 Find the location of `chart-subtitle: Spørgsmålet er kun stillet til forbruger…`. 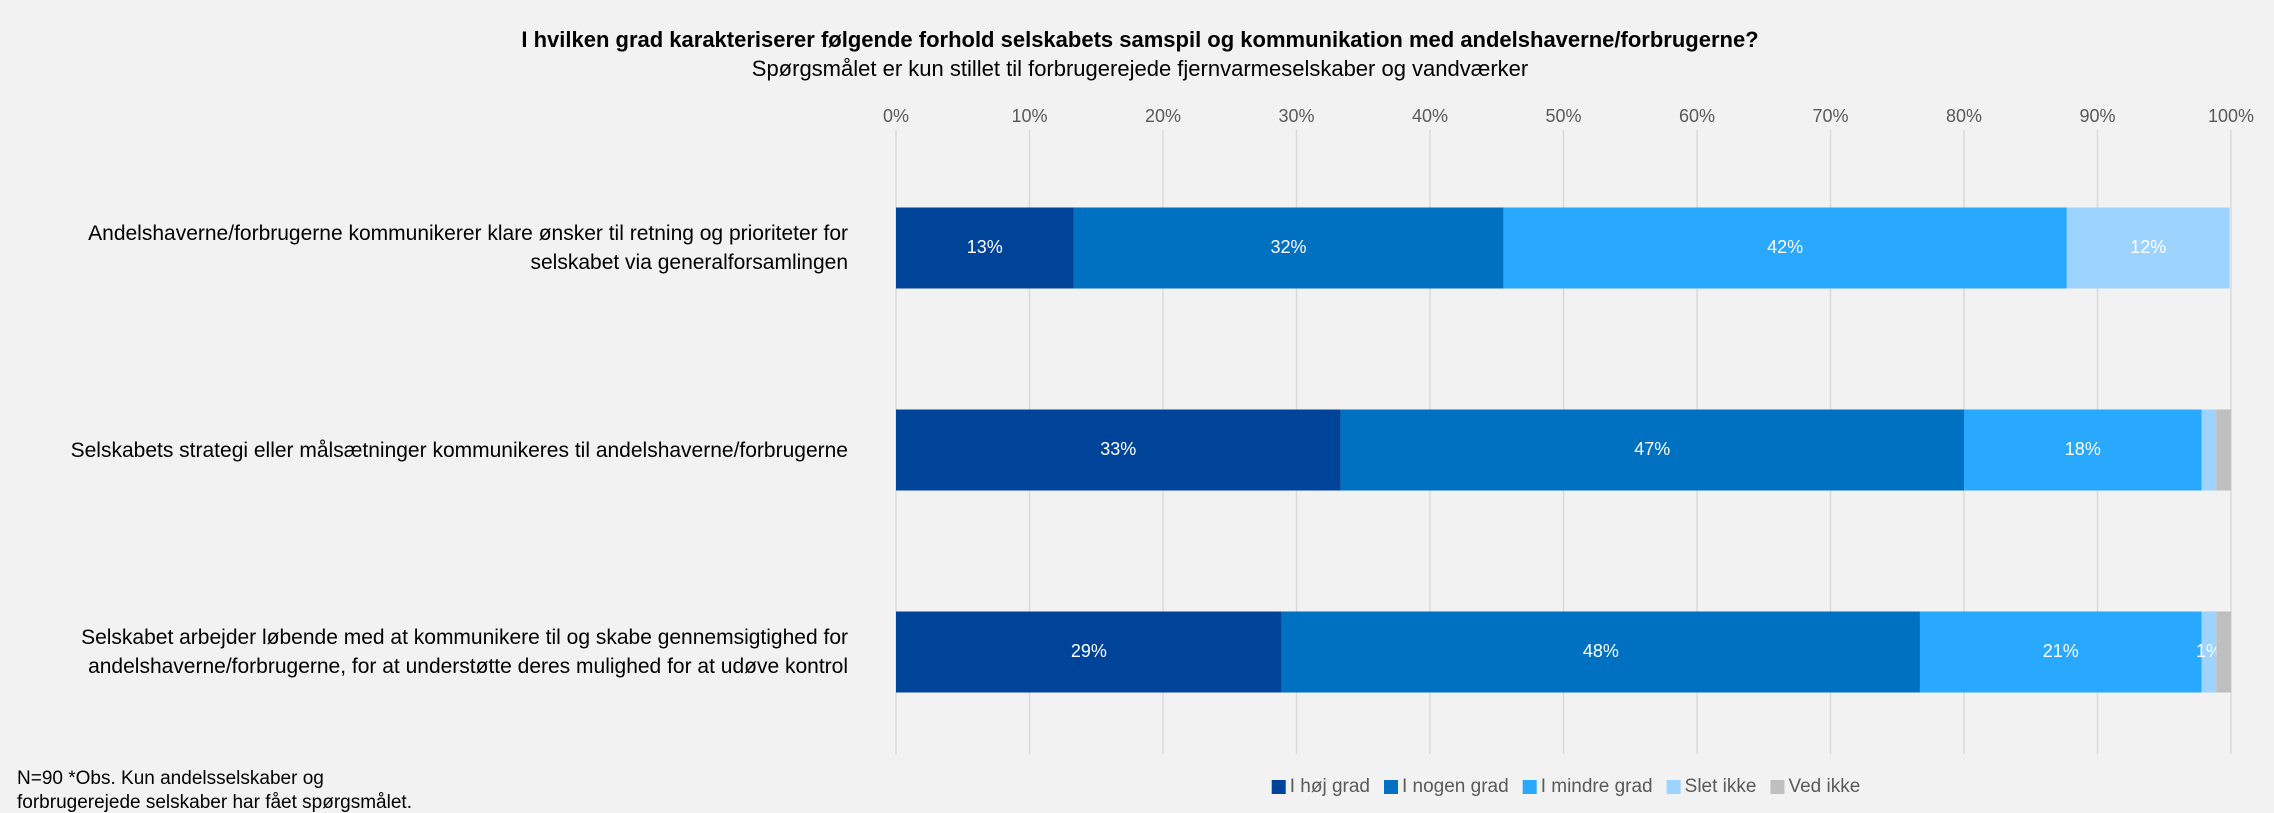

chart-subtitle: Spørgsmålet er kun stillet til forbruger… is located at coordinates (1140, 68).